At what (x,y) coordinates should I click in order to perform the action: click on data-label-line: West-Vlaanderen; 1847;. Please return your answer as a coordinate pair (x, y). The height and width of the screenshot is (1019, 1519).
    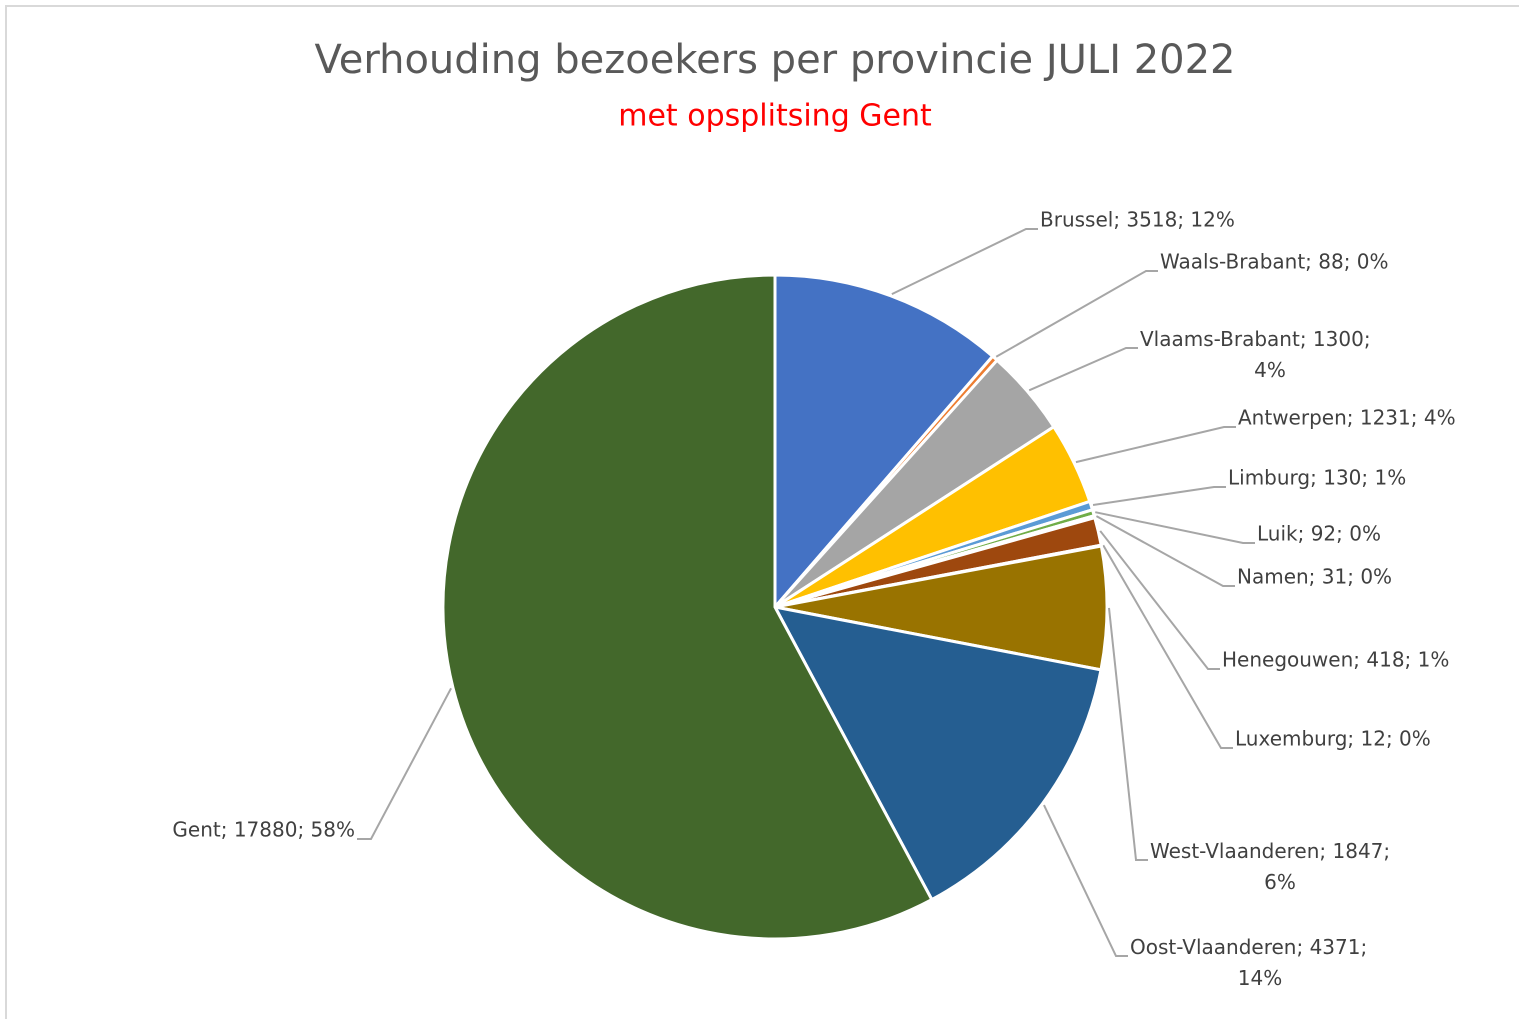
    Looking at the image, I should click on (1270, 851).